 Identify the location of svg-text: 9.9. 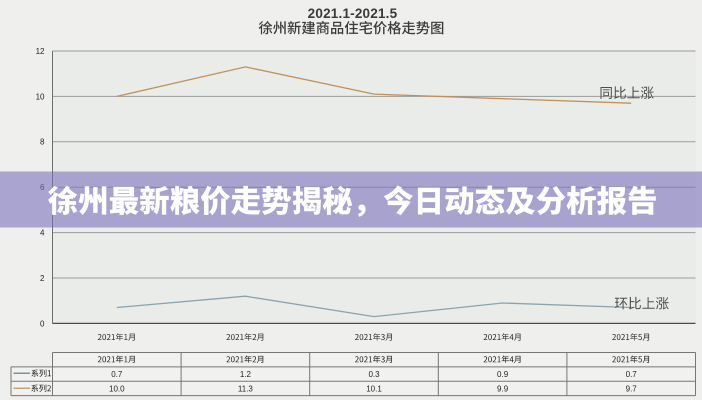
(503, 388).